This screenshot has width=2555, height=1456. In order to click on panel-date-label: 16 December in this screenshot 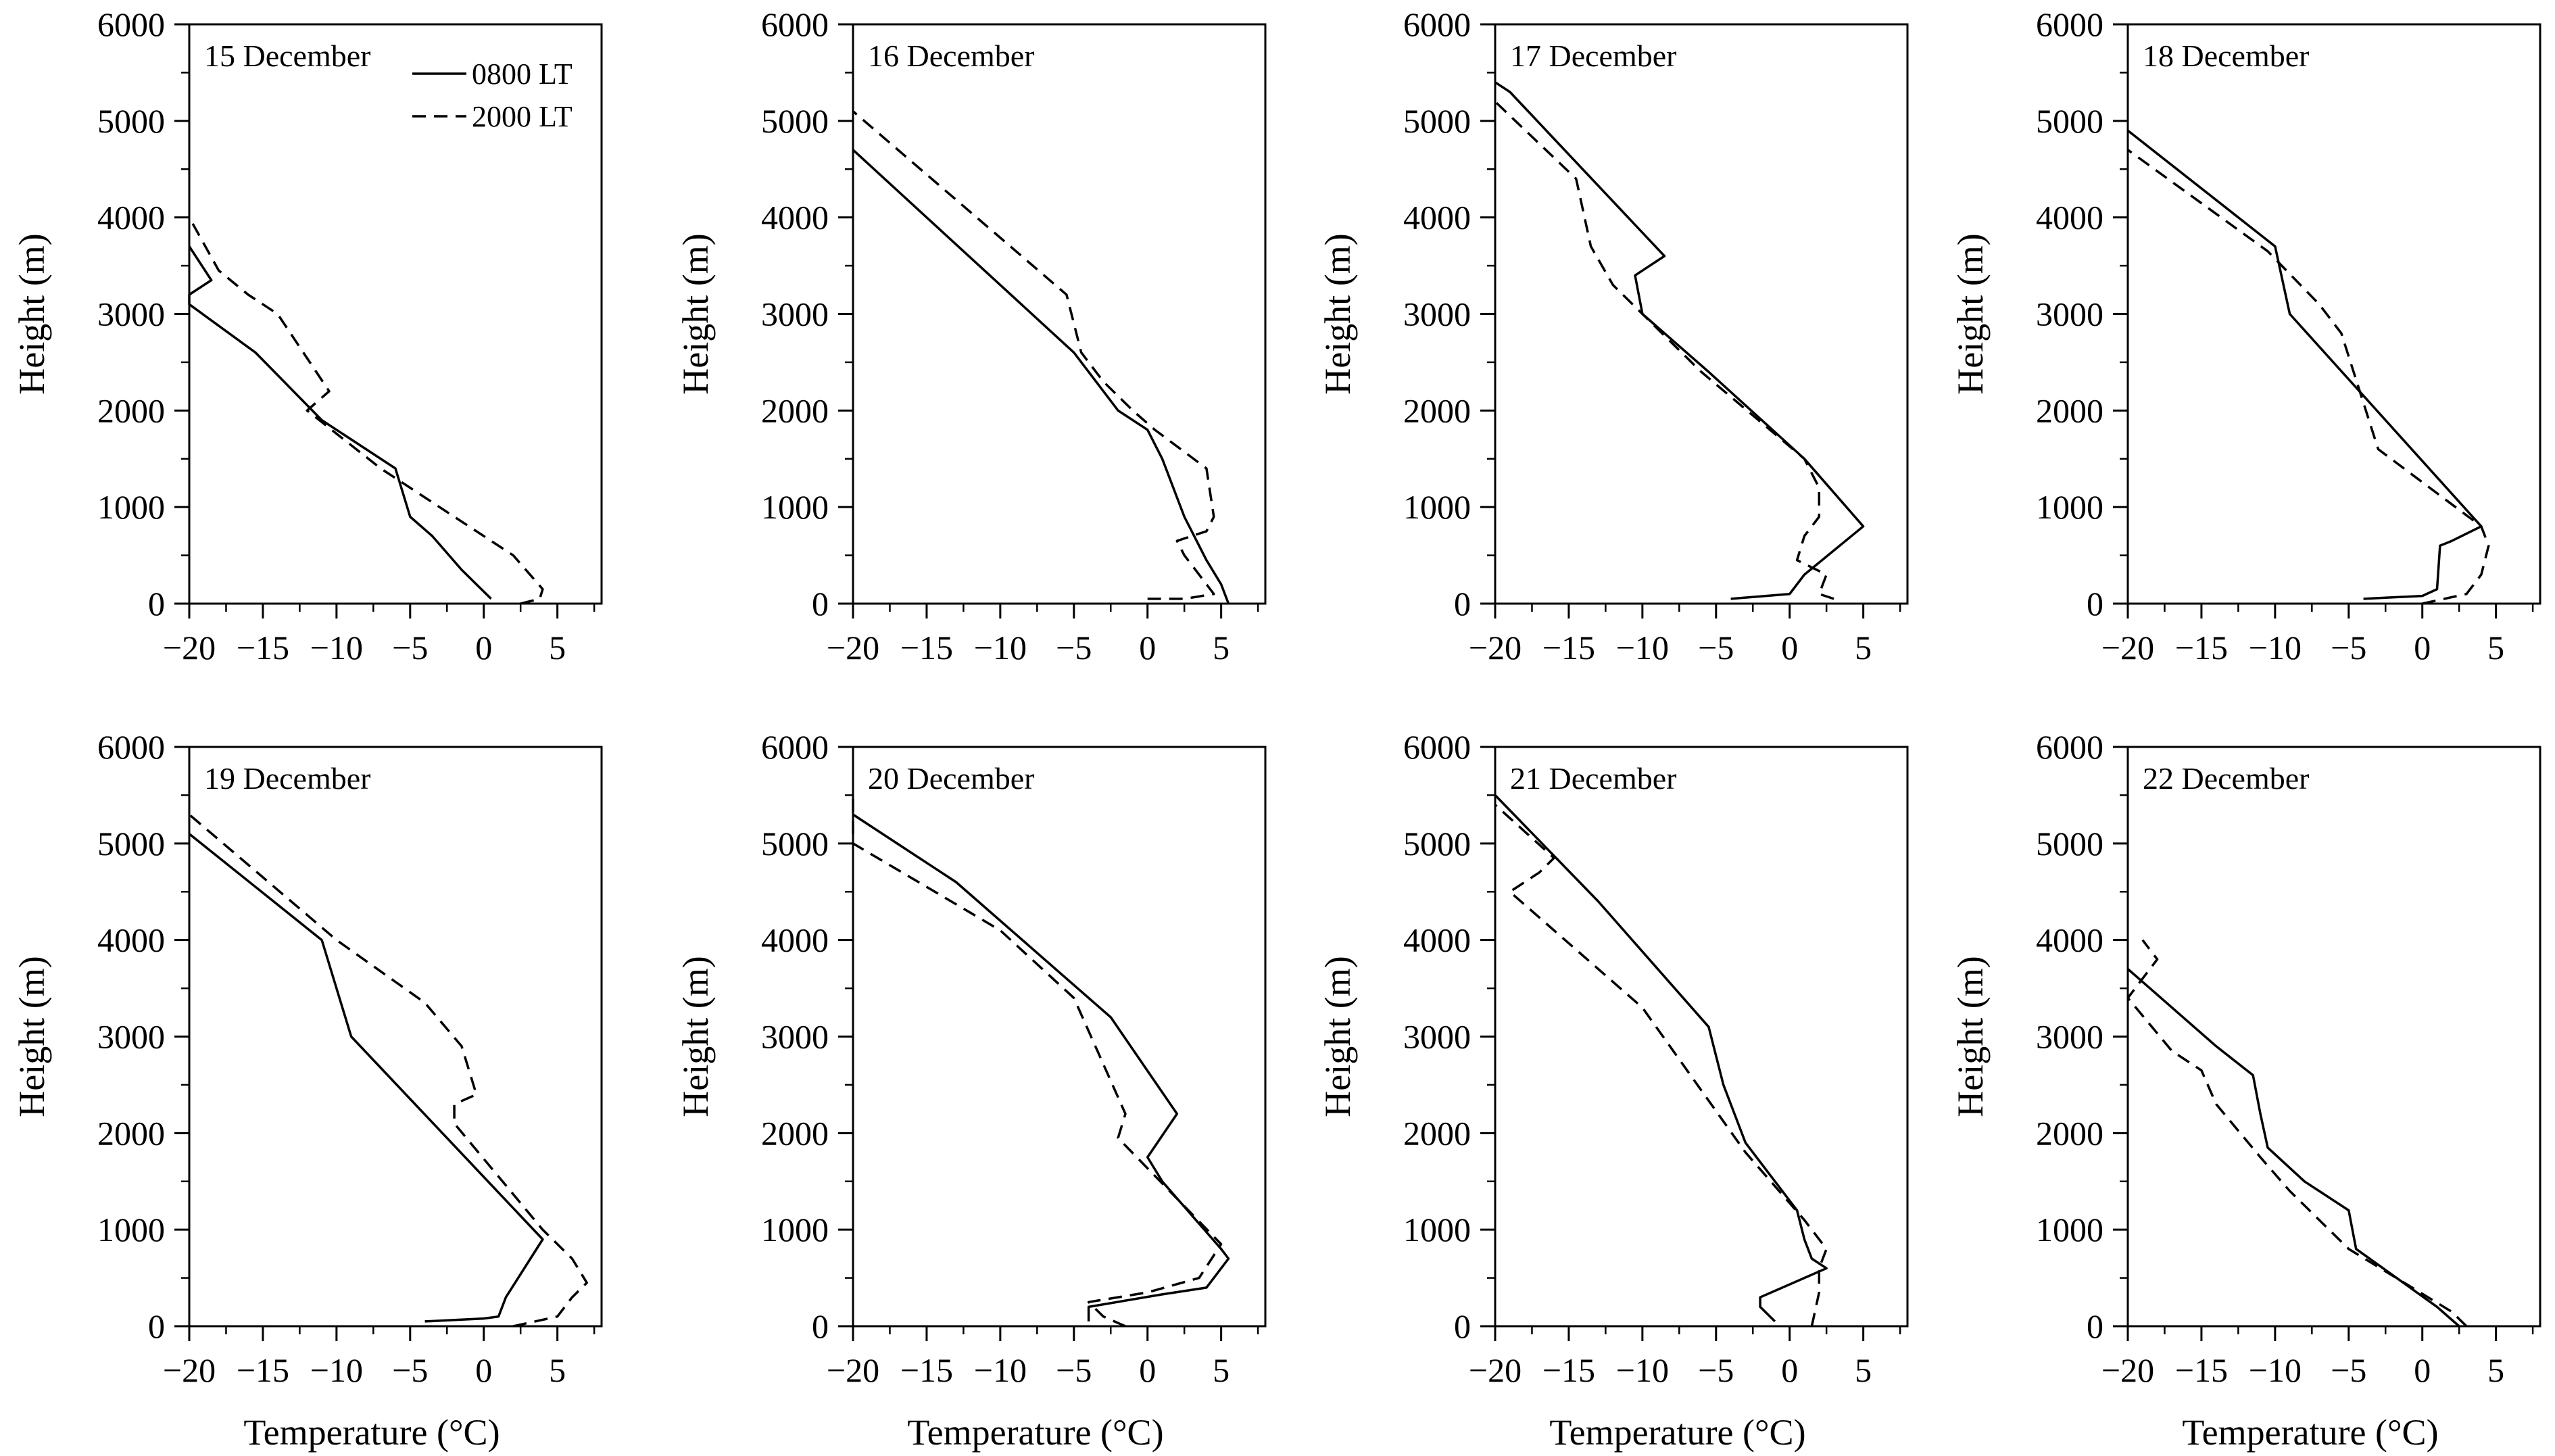, I will do `click(951, 56)`.